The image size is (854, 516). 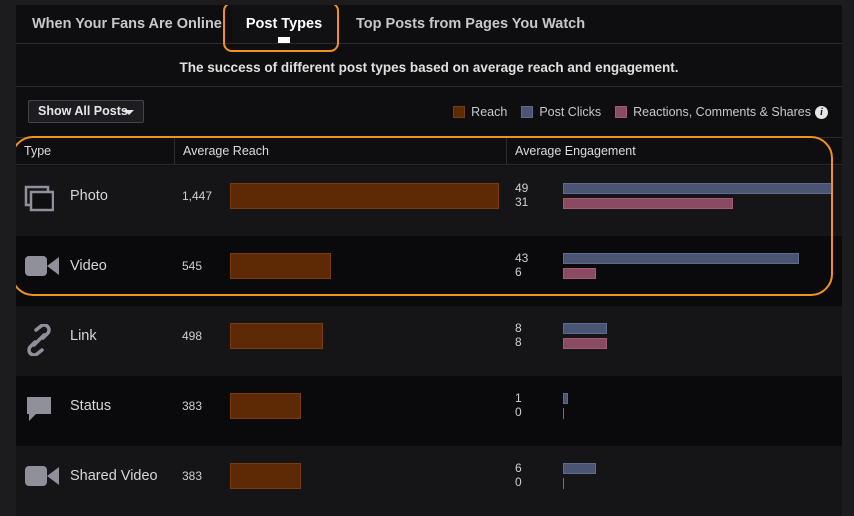 I want to click on chevron-down-icon, so click(x=129, y=112).